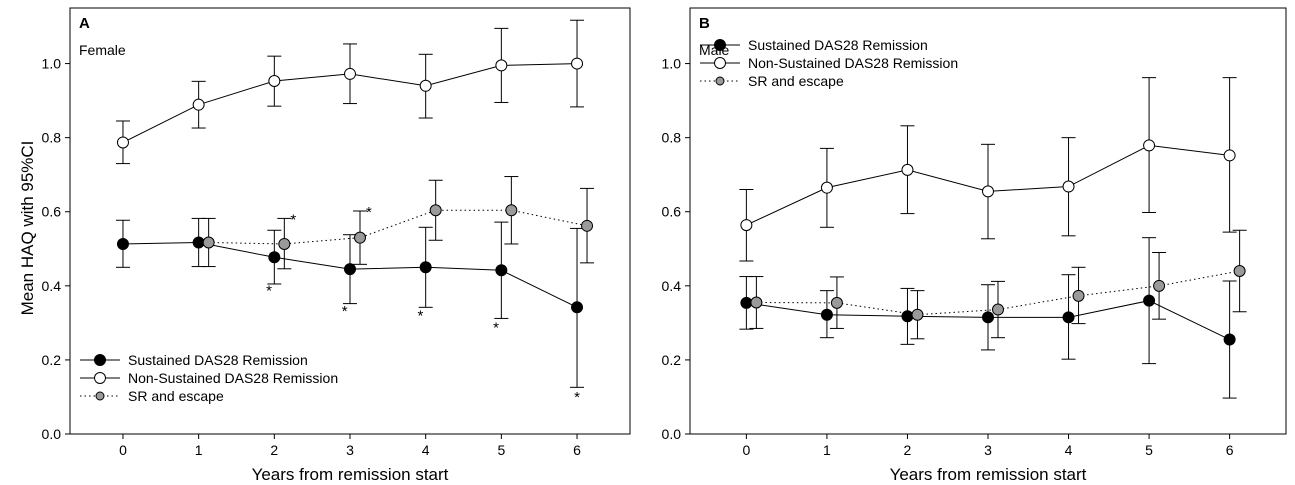 The height and width of the screenshot is (485, 1295). What do you see at coordinates (102, 50) in the screenshot?
I see `panel-subtitle: Female` at bounding box center [102, 50].